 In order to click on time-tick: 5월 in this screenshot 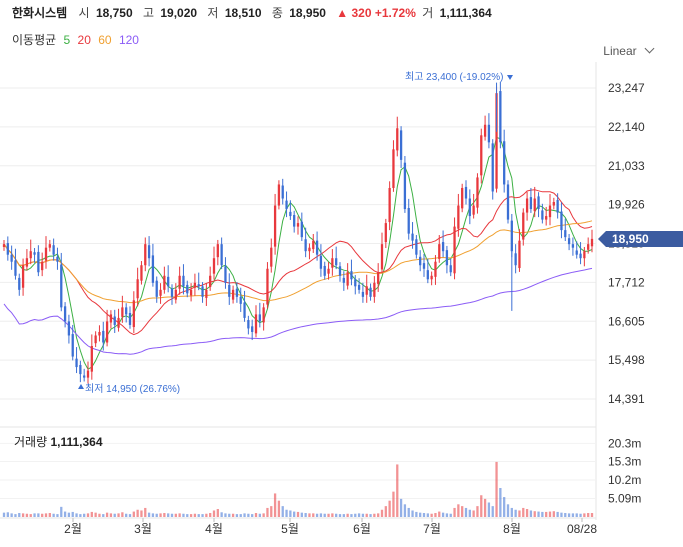, I will do `click(290, 529)`.